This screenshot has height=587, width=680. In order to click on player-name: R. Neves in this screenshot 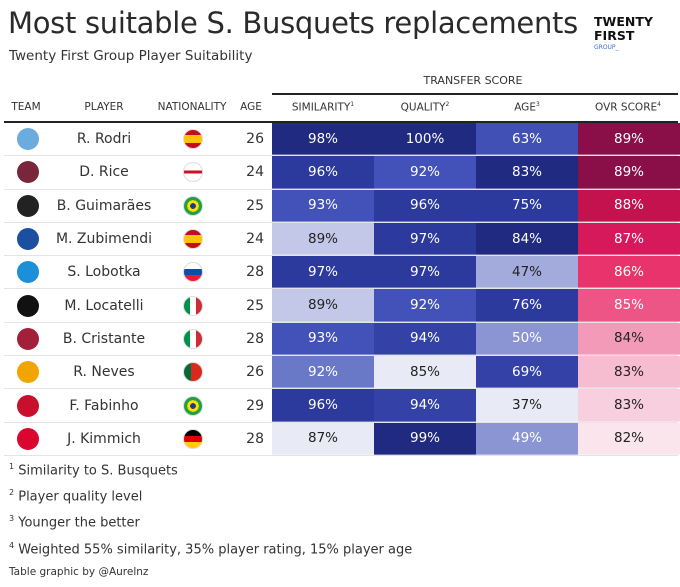, I will do `click(104, 372)`.